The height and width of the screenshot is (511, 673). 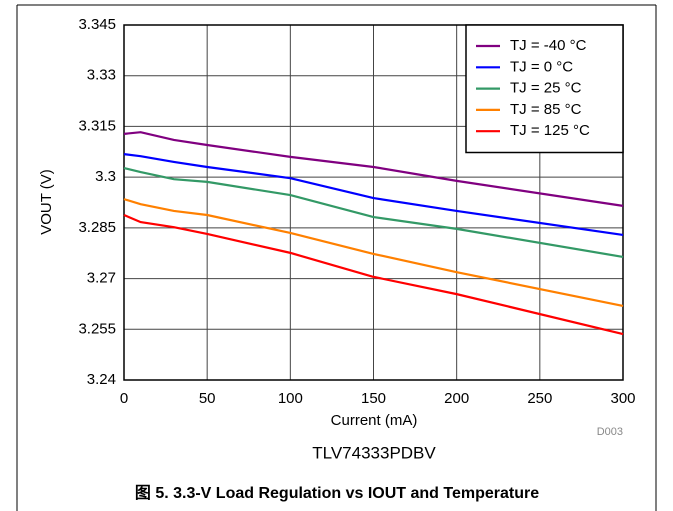 I want to click on x-tick-label: 50, so click(x=207, y=398).